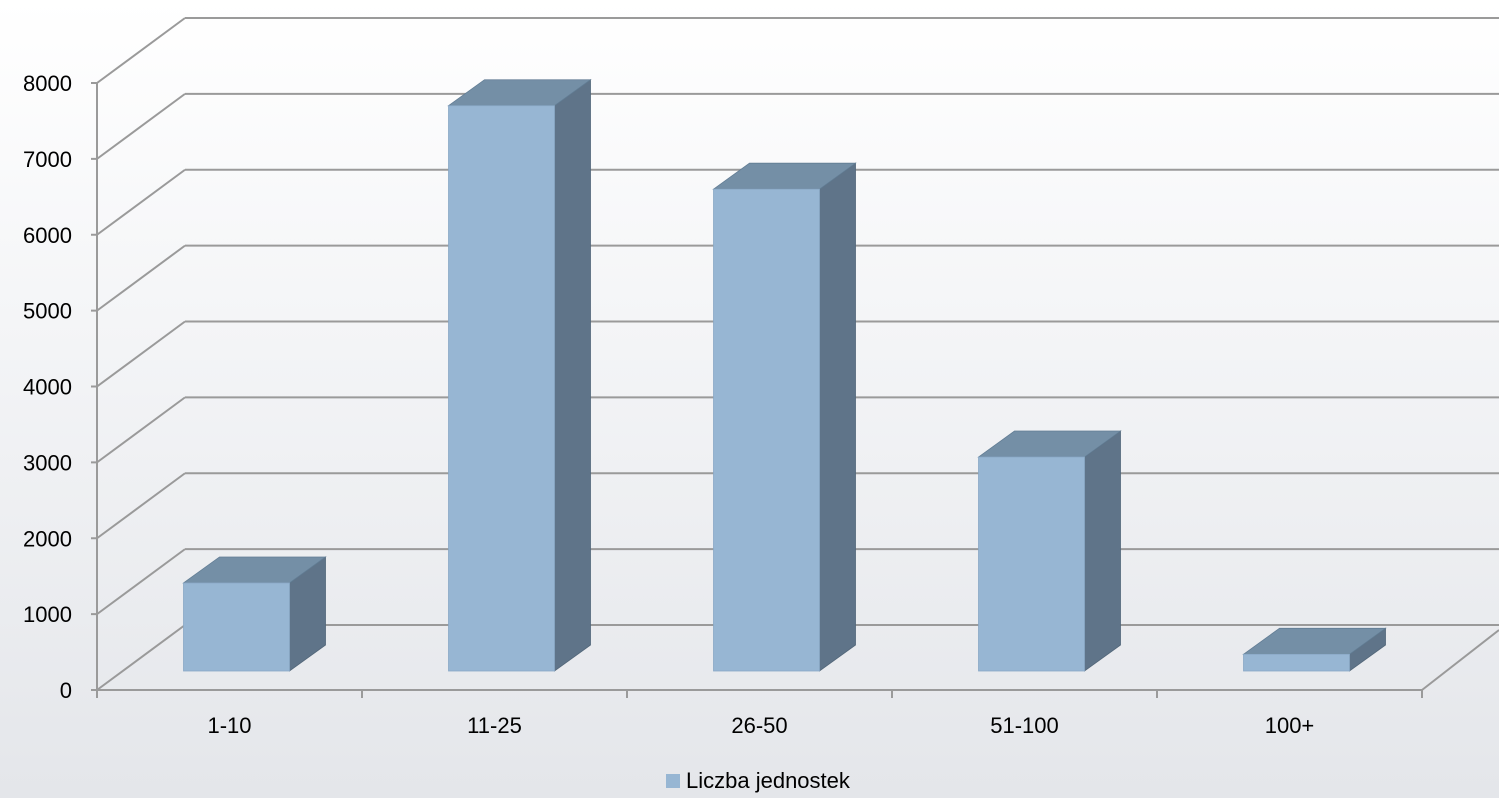 This screenshot has height=798, width=1499. I want to click on x-tick-label: 1-10, so click(229, 725).